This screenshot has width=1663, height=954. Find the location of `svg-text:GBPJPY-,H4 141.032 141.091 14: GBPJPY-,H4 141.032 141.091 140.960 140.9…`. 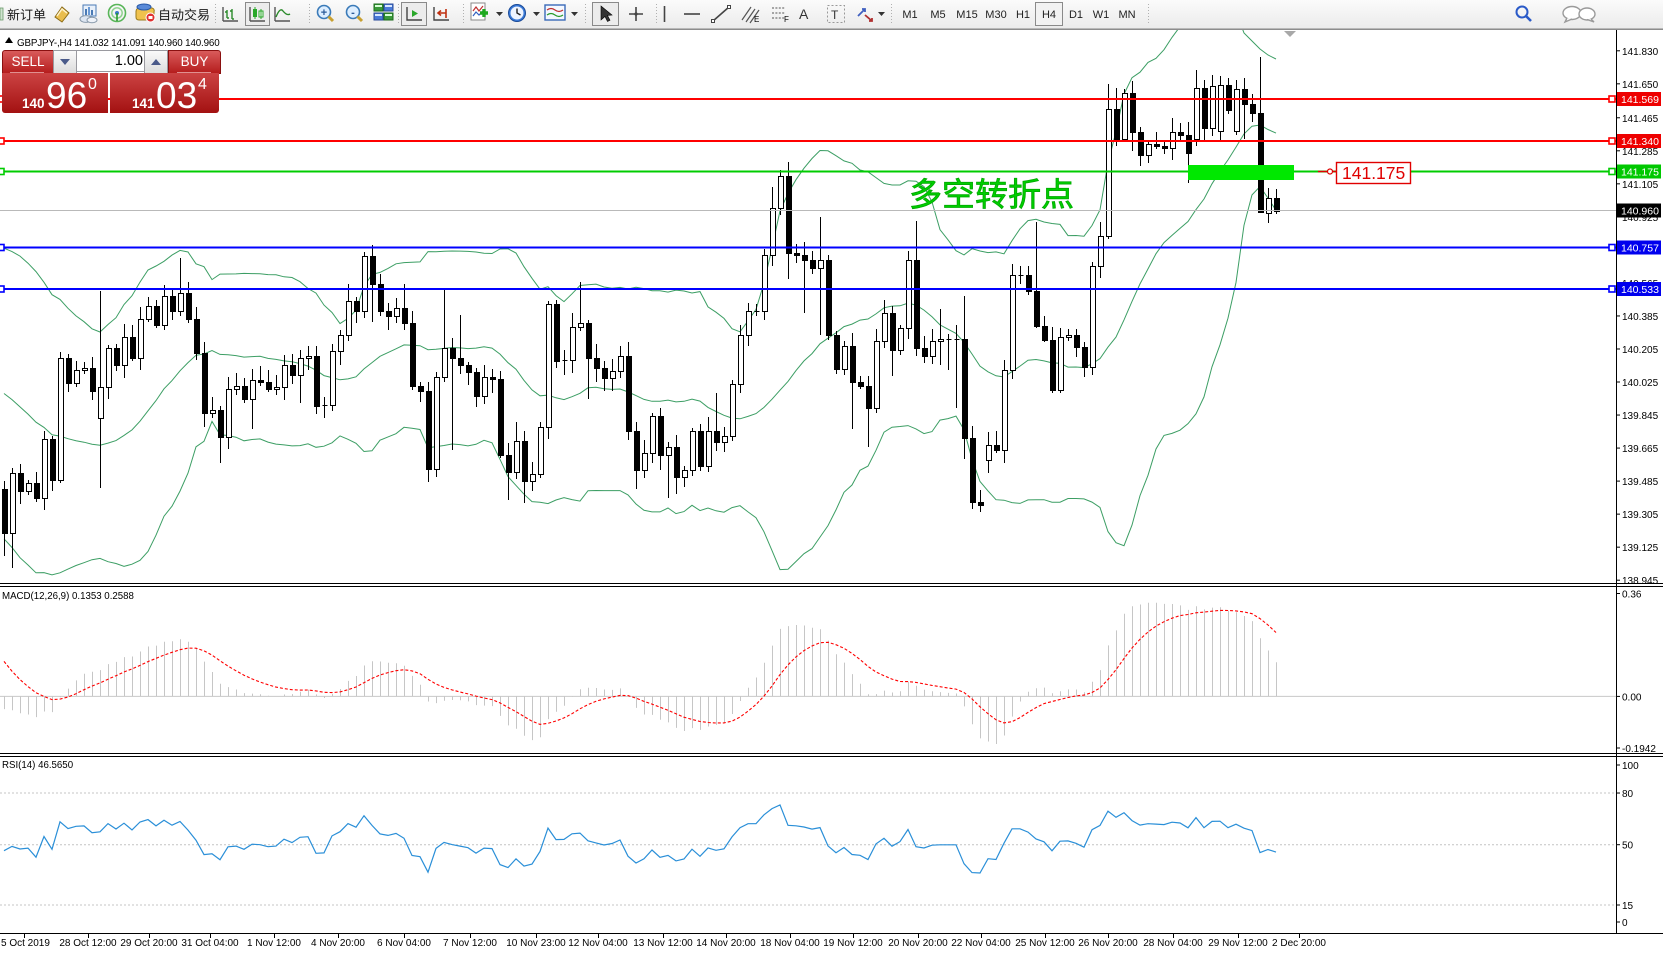

svg-text:GBPJPY-,H4 141.032 141.091 14: GBPJPY-,H4 141.032 141.091 140.960 140.9… is located at coordinates (118, 43).